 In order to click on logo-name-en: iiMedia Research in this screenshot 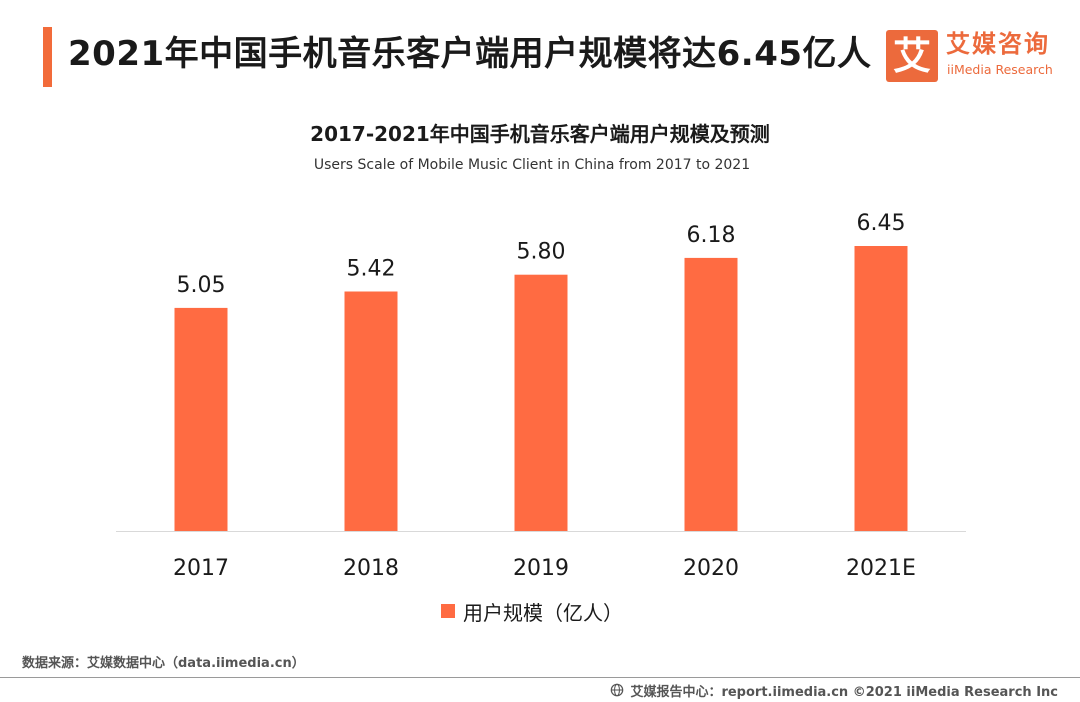, I will do `click(1000, 69)`.